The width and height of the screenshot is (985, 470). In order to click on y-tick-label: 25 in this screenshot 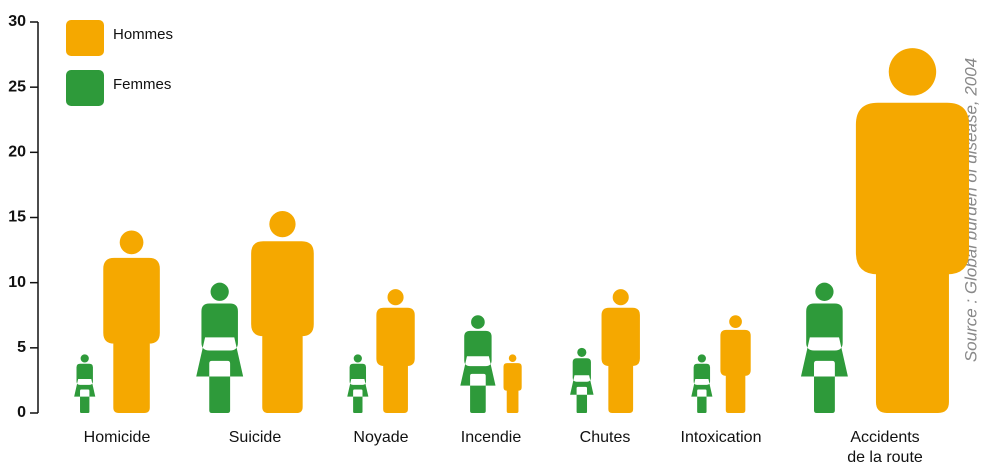, I will do `click(17, 86)`.